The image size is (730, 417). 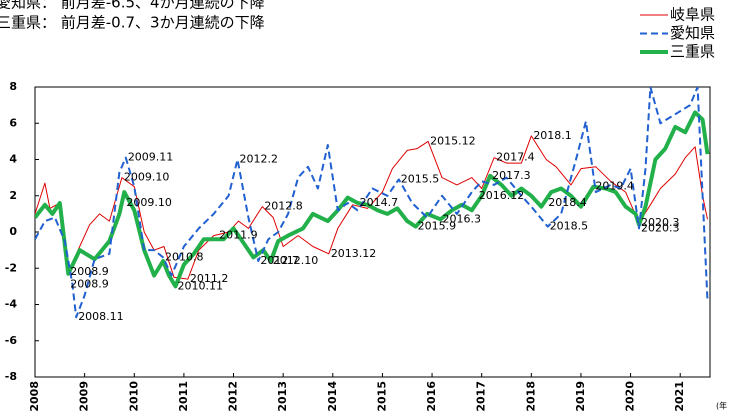 I want to click on annotation: 2012.10, so click(x=296, y=260).